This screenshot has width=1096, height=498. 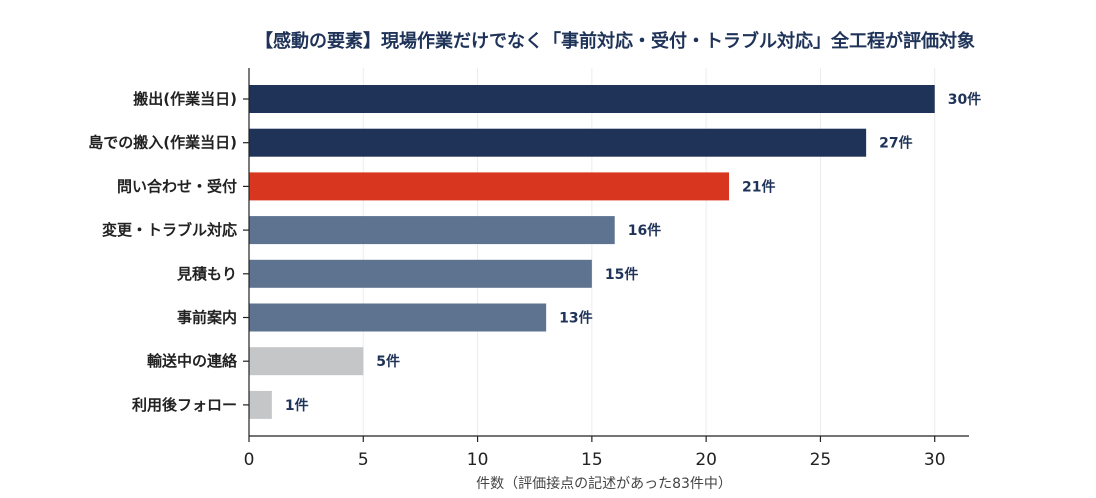 I want to click on value-label: 5件, so click(x=388, y=361).